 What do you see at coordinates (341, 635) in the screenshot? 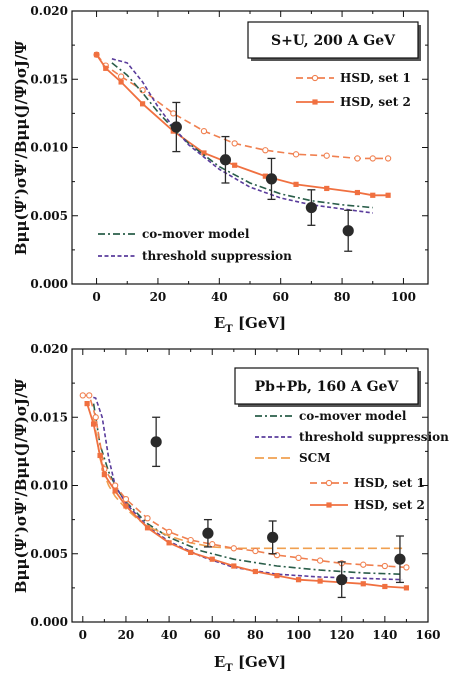
I see `x-tick-label: 120` at bounding box center [341, 635].